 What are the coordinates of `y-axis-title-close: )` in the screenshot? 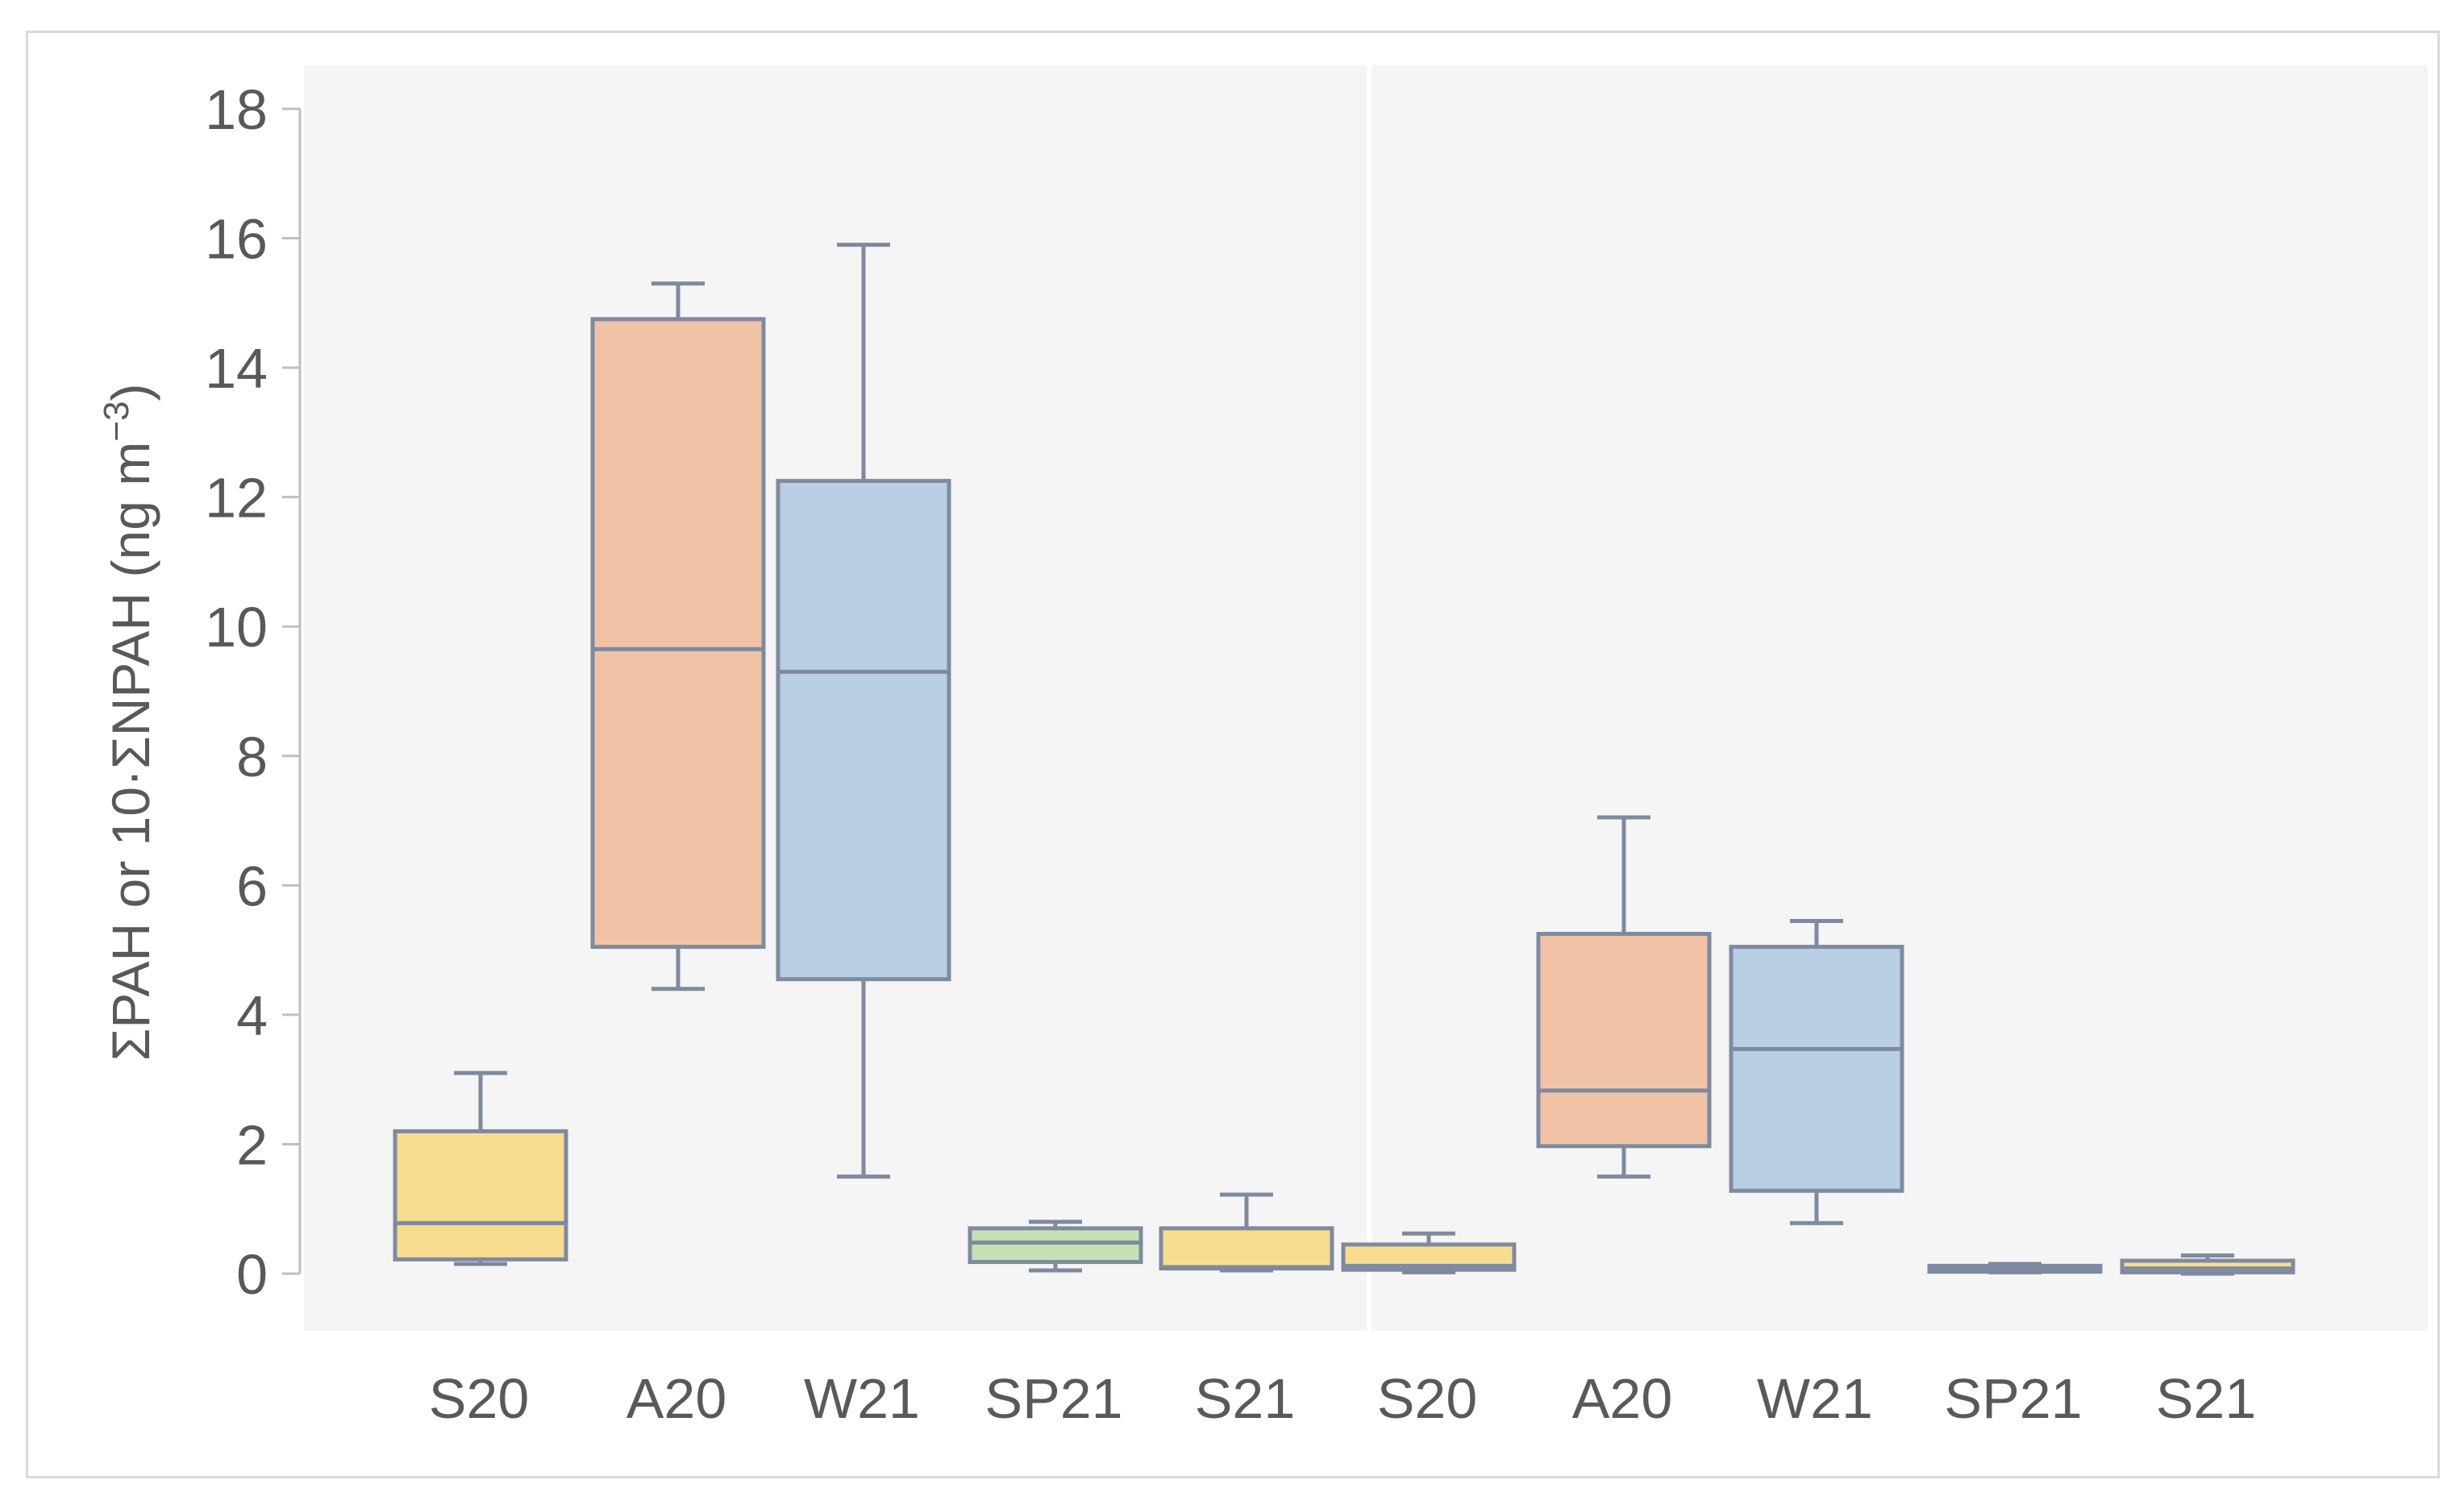 It's located at (130, 392).